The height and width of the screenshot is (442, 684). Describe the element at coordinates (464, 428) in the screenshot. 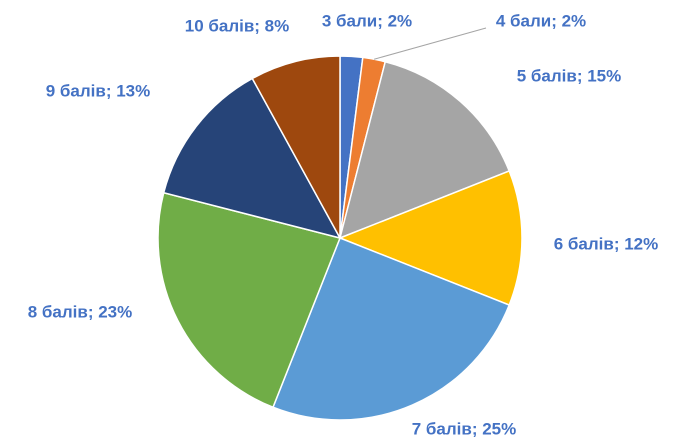

I see `data-label: 7 балів; 25%` at that location.